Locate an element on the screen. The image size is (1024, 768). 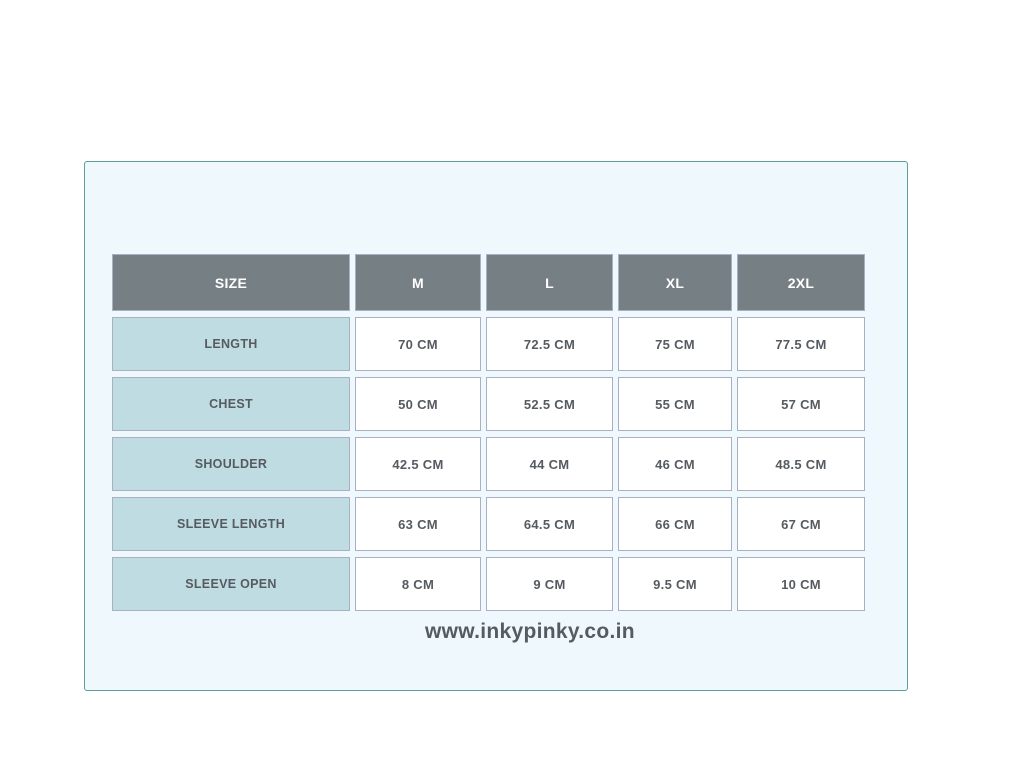
table-cell: 66 CM is located at coordinates (675, 524).